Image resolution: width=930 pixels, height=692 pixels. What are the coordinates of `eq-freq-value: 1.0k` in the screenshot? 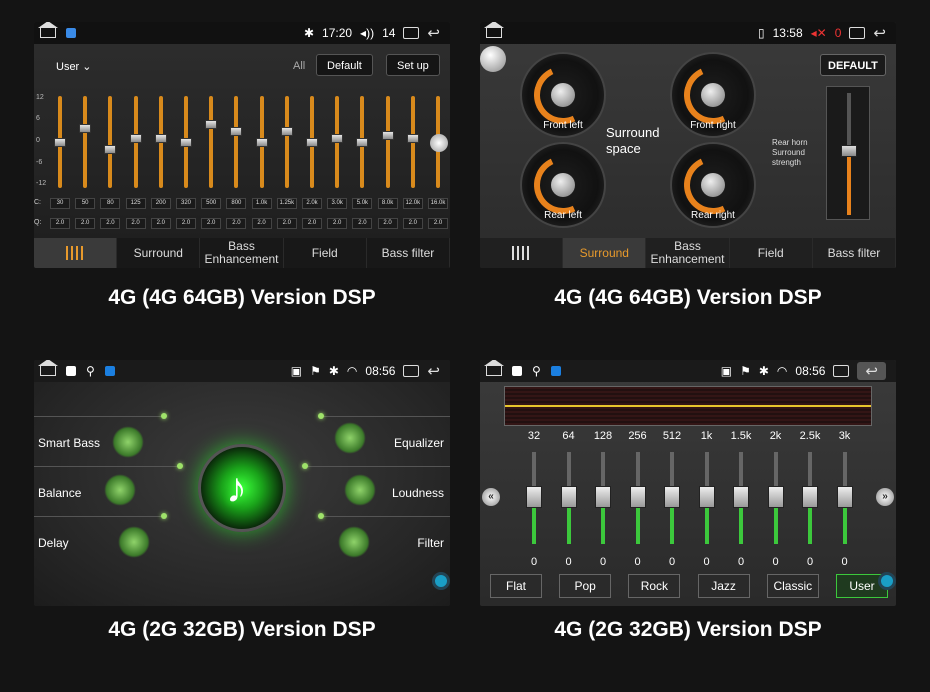 It's located at (261, 203).